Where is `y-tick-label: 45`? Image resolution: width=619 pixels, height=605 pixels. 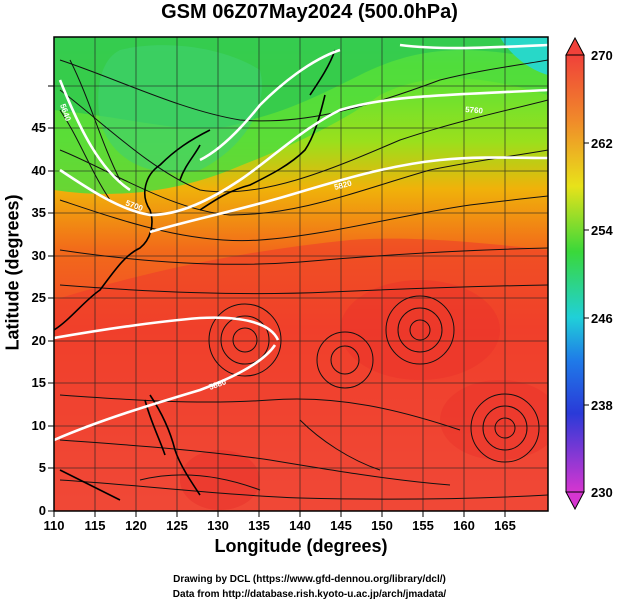
y-tick-label: 45 is located at coordinates (39, 127).